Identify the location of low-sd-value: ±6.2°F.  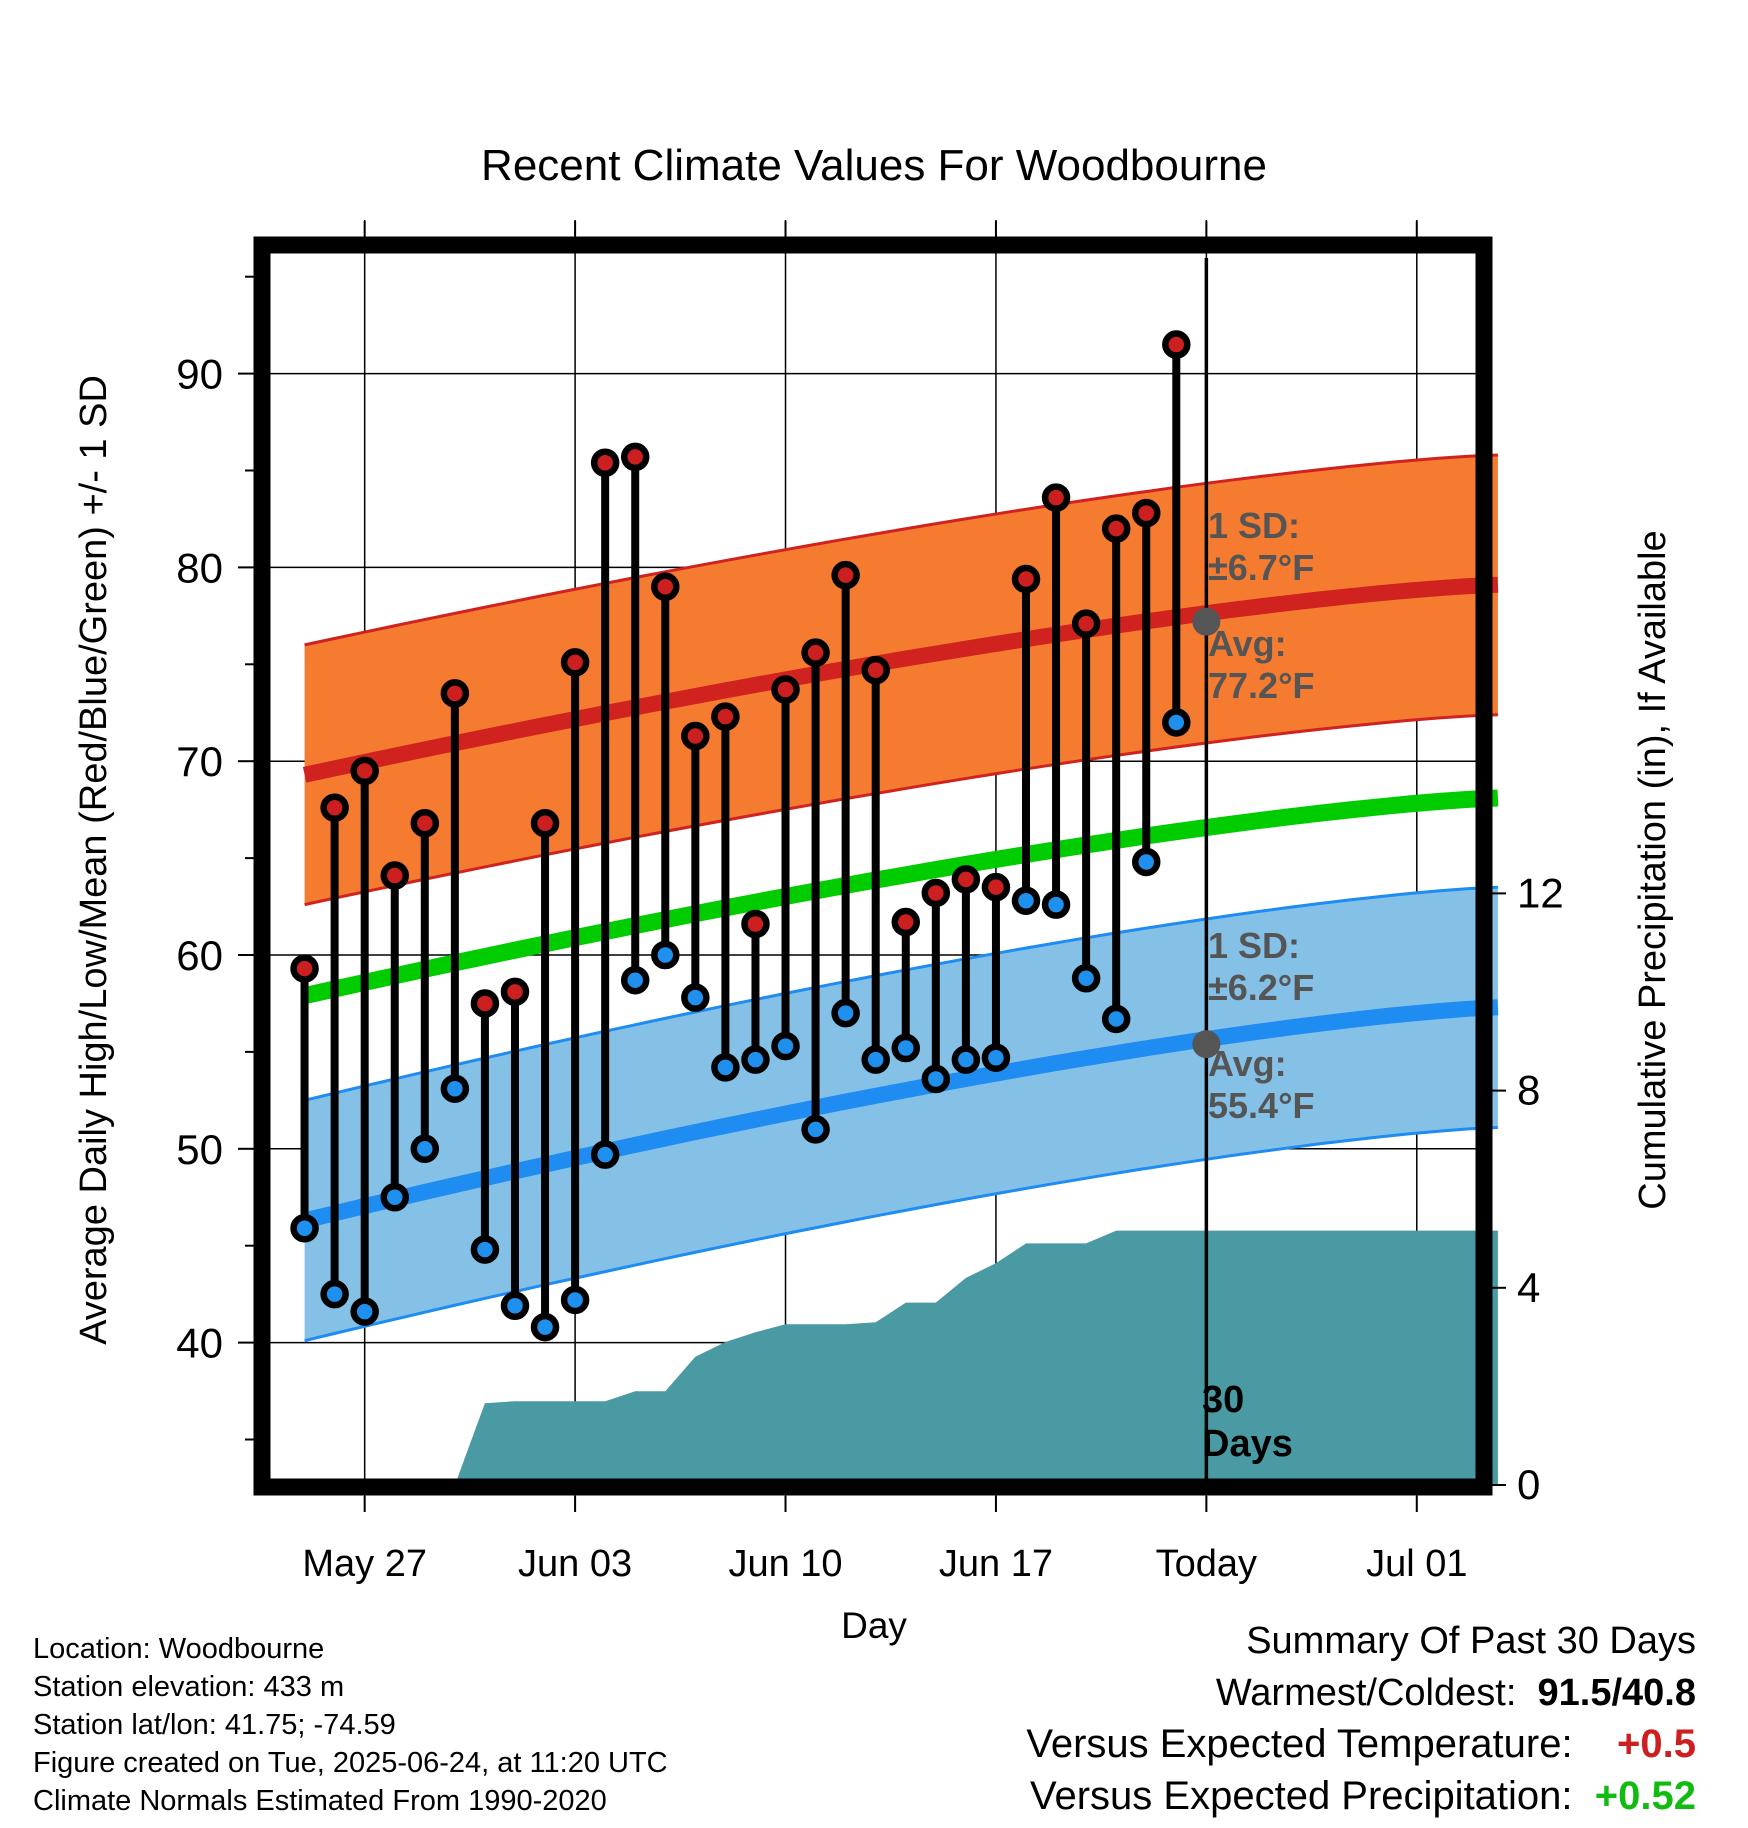
(1261, 987).